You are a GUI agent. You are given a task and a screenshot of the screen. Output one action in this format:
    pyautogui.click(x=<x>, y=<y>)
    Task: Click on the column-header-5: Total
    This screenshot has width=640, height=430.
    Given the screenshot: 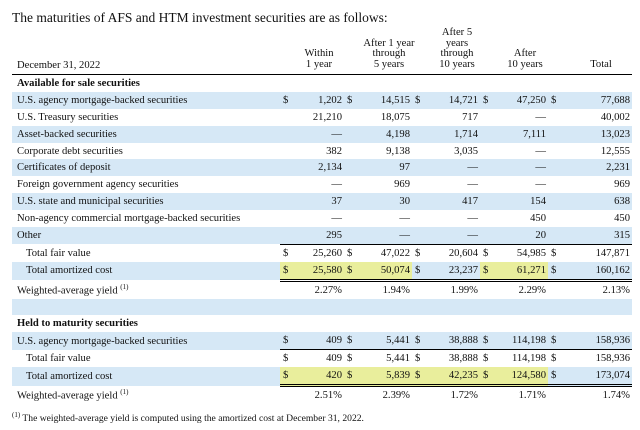 What is the action you would take?
    pyautogui.click(x=601, y=65)
    